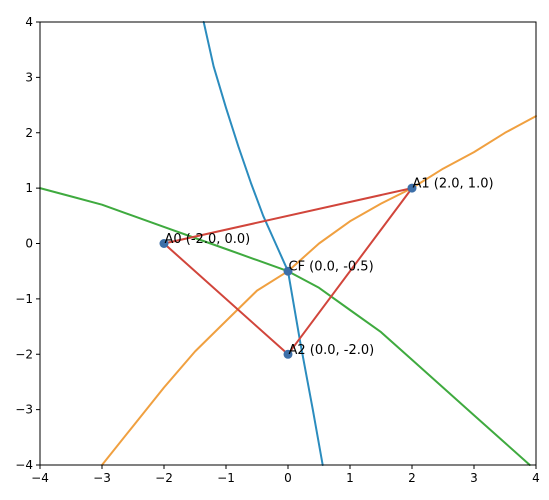 This screenshot has height=500, width=549. I want to click on y-tick-label-4: 0, so click(29, 244).